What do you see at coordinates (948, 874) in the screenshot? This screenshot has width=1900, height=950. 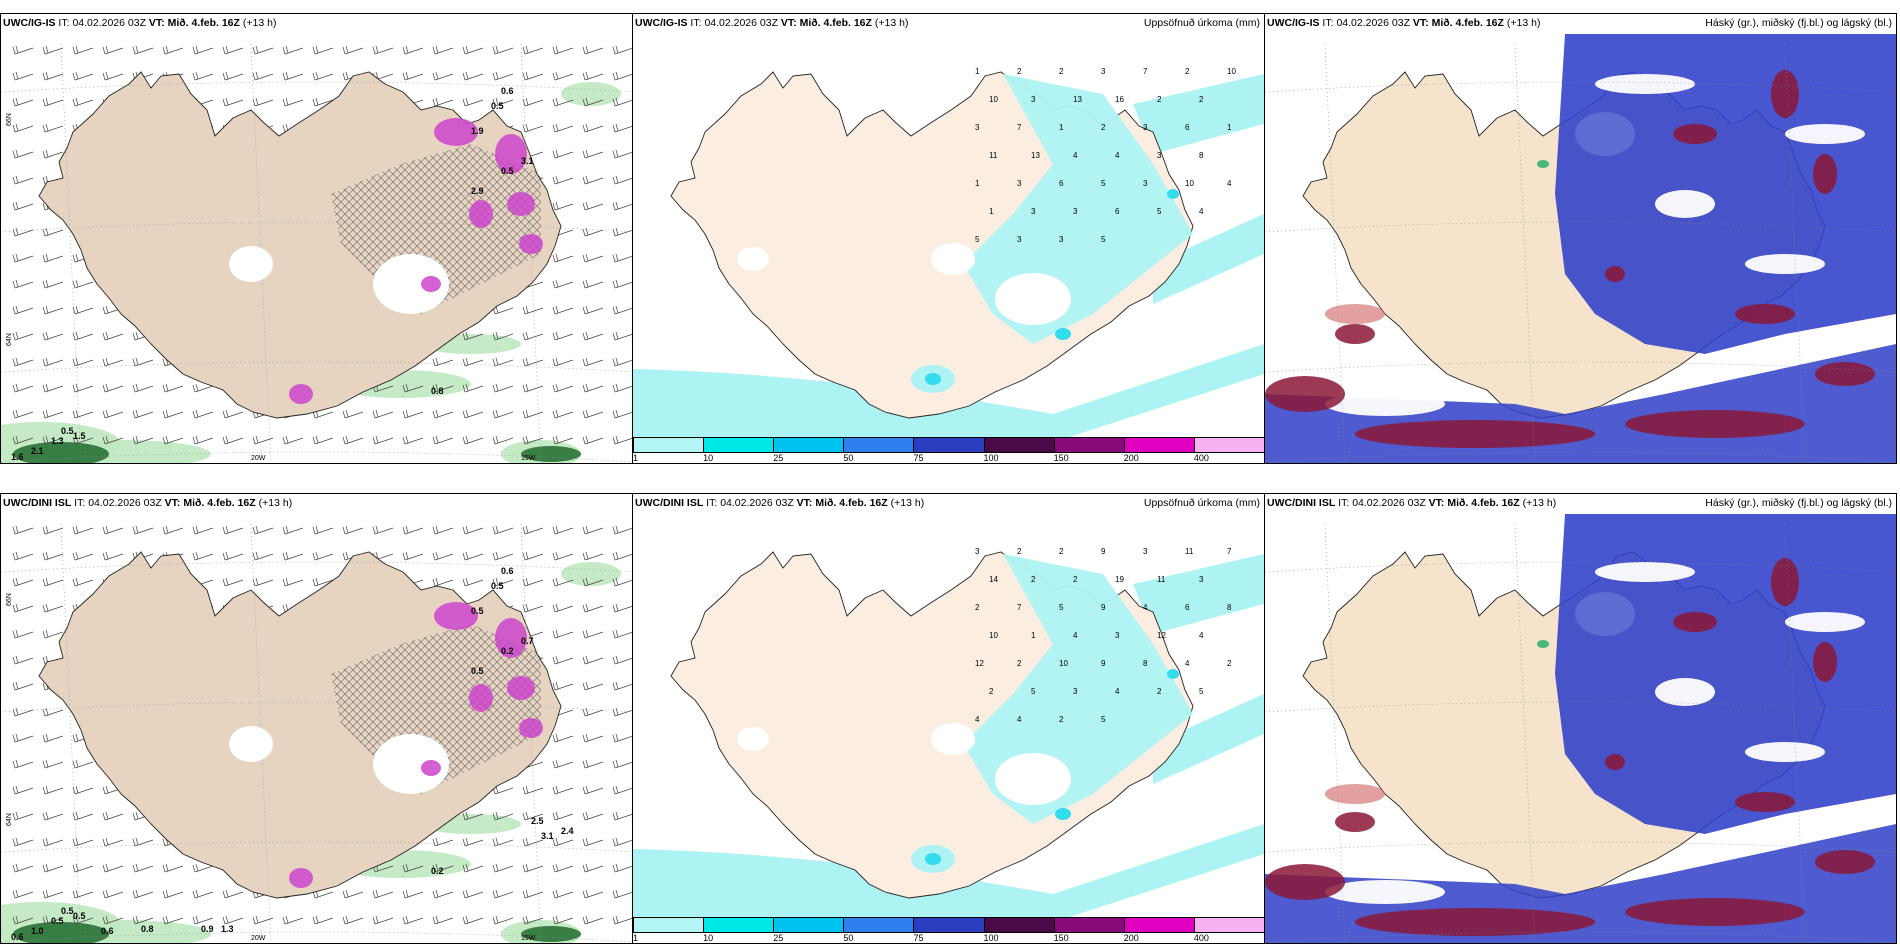 I see `light-precip-band` at bounding box center [948, 874].